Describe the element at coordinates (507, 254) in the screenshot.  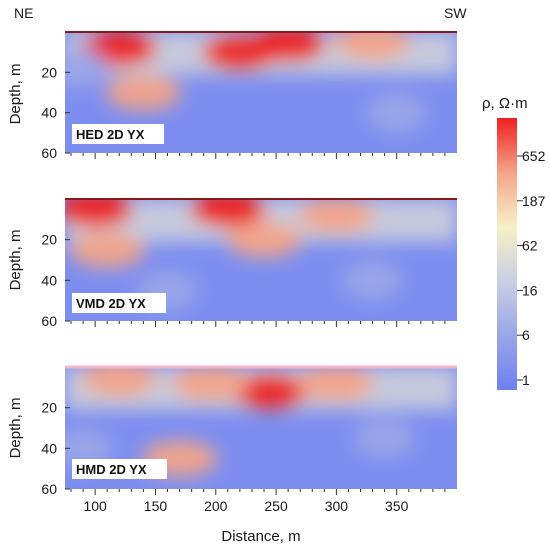
I see `colorbar-gradient` at that location.